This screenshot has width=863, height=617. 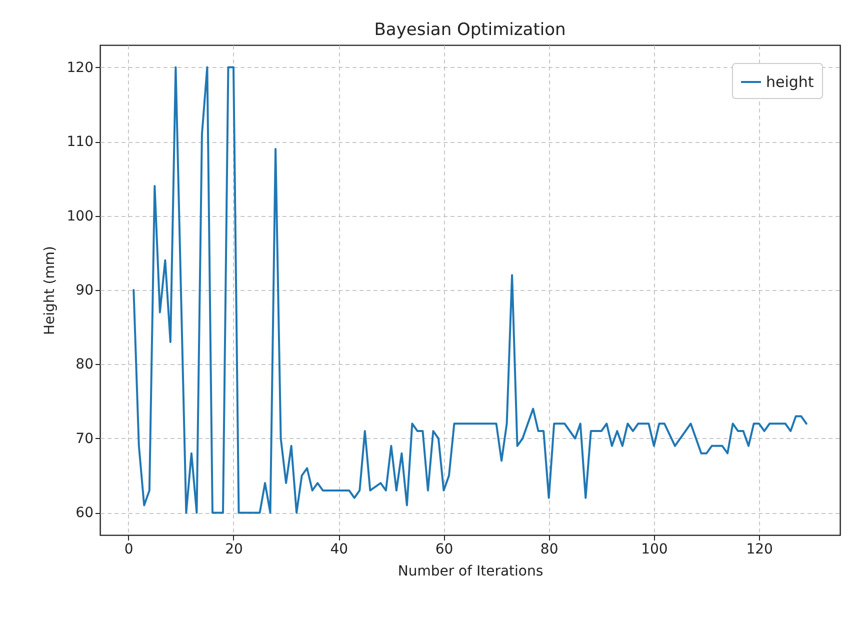 I want to click on y-tick-label: 100, so click(x=80, y=216).